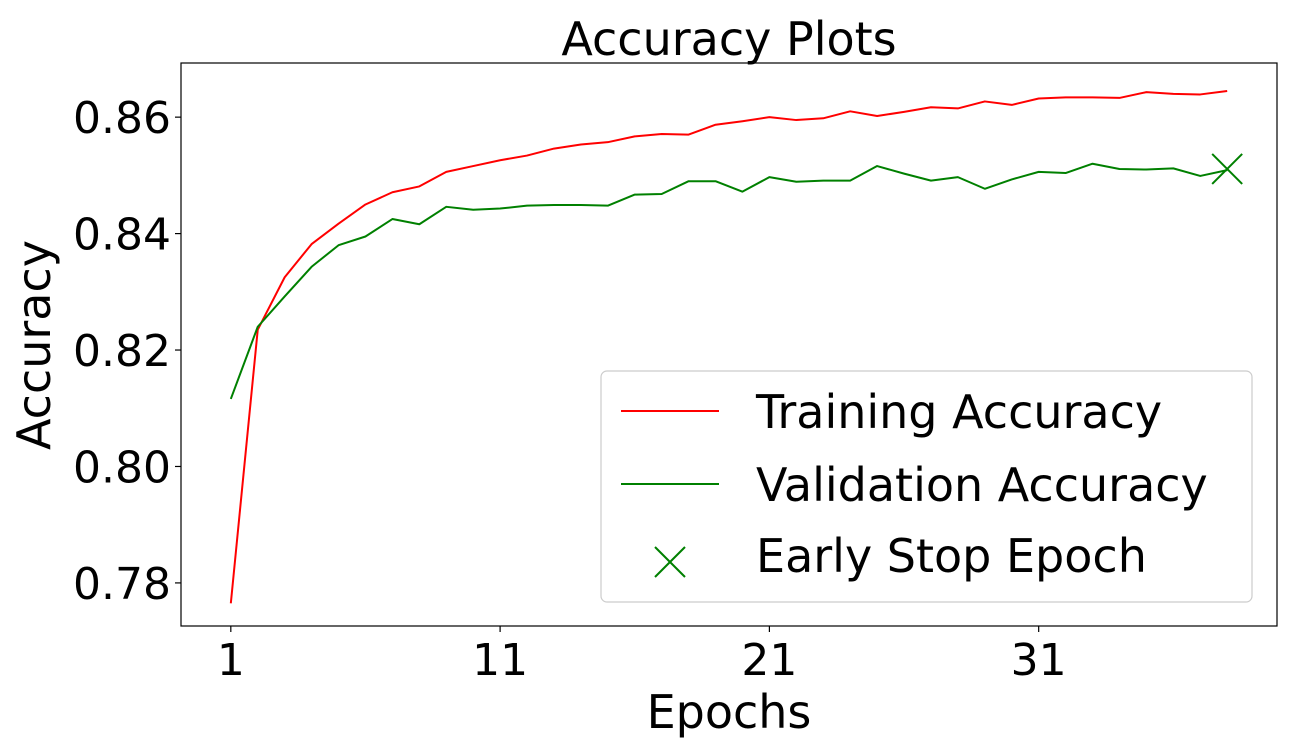 This screenshot has width=1302, height=744. I want to click on legend-swatch-early-stop, so click(670, 562).